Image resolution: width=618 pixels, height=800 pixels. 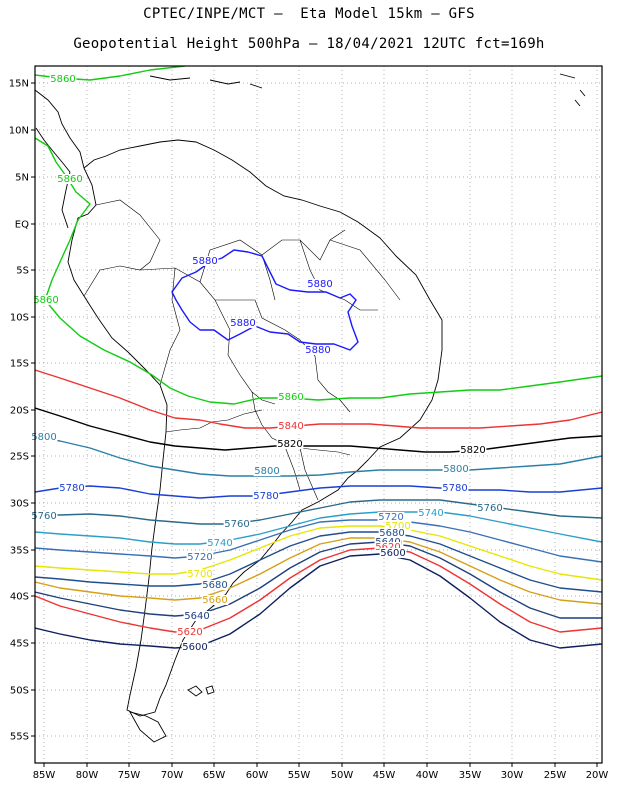 I want to click on contour-label-5720: 5720, so click(x=390, y=517).